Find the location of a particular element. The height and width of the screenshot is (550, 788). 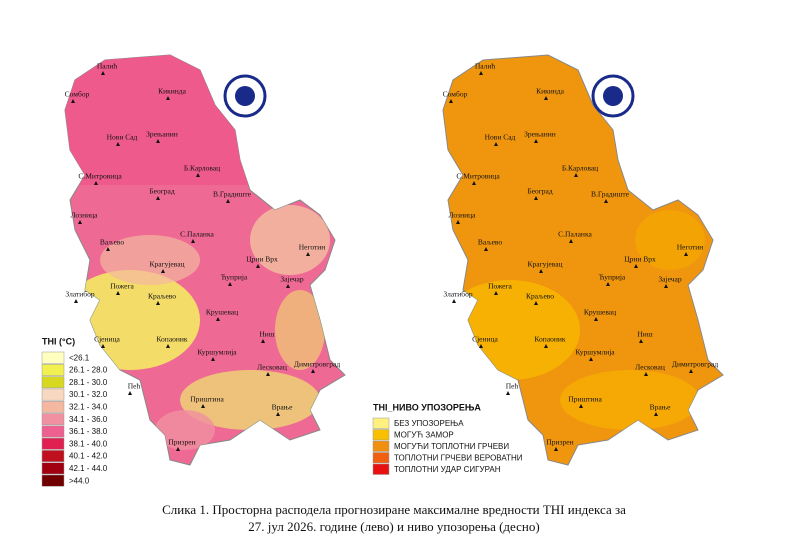

city-label: В.Градиште is located at coordinates (610, 194).